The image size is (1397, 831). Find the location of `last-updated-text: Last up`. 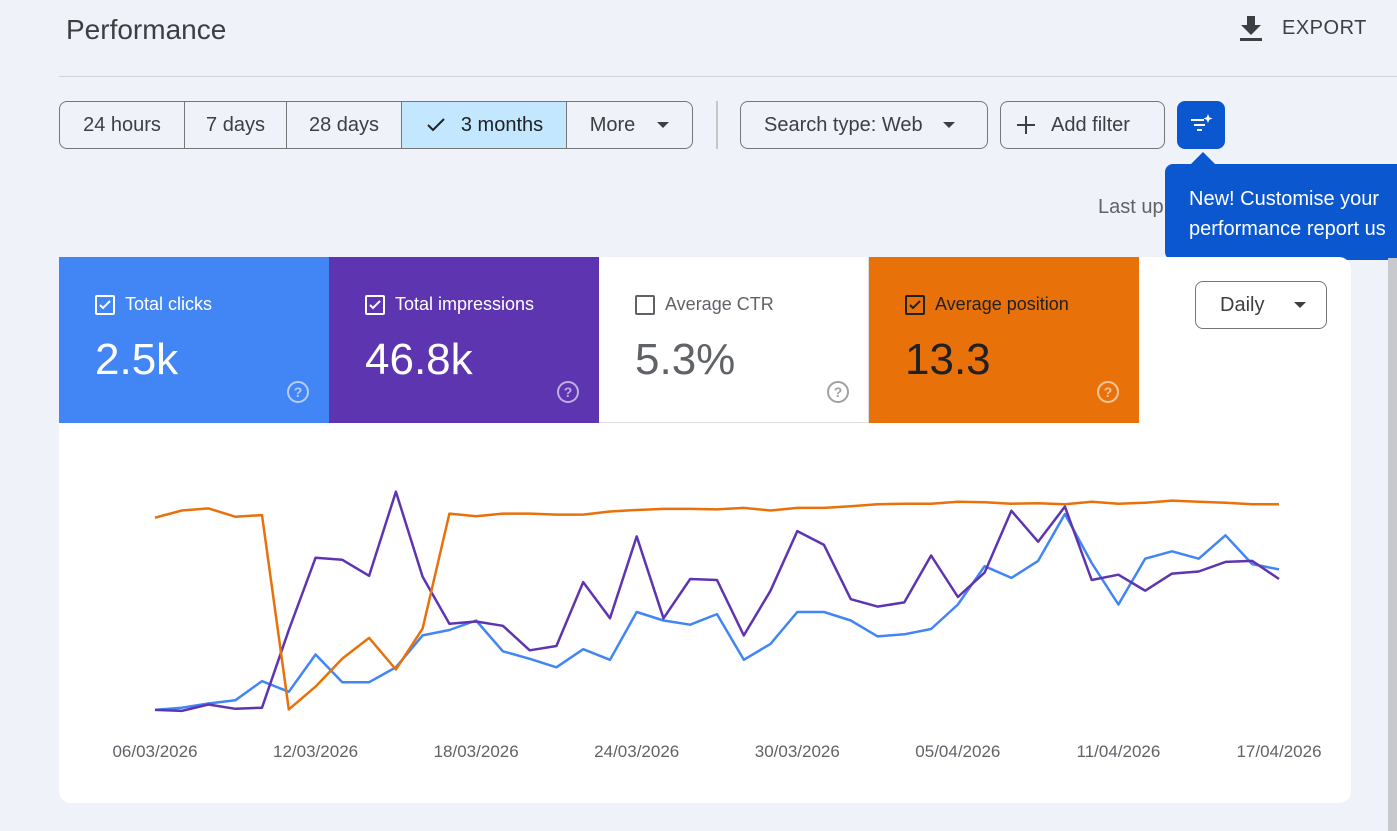

last-updated-text: Last up is located at coordinates (1131, 207).